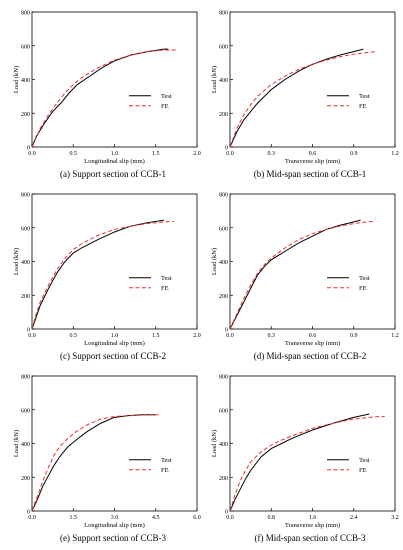 The width and height of the screenshot is (403, 550). What do you see at coordinates (313, 518) in the screenshot?
I see `x-tick-label: 1.6` at bounding box center [313, 518].